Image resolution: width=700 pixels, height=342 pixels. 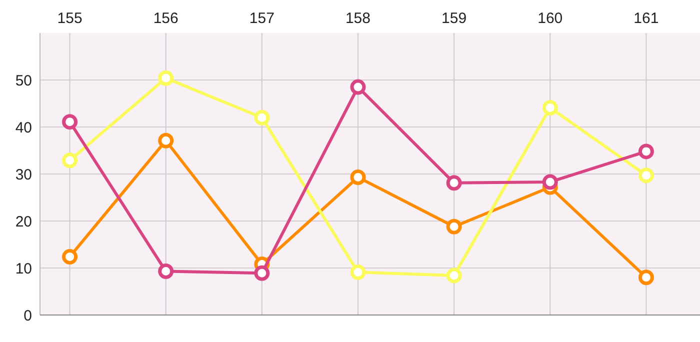 What do you see at coordinates (23, 81) in the screenshot?
I see `y-tick-label: 50` at bounding box center [23, 81].